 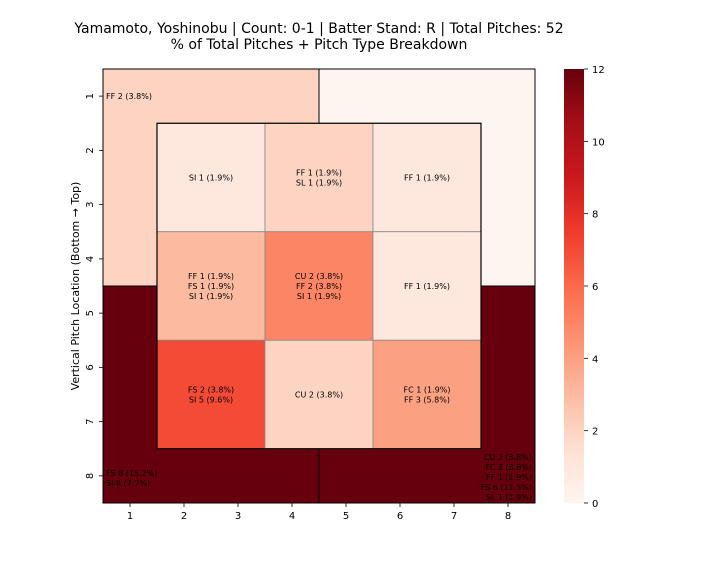 I want to click on inner-zone-label: FS 1 (1.9%), so click(x=211, y=286).